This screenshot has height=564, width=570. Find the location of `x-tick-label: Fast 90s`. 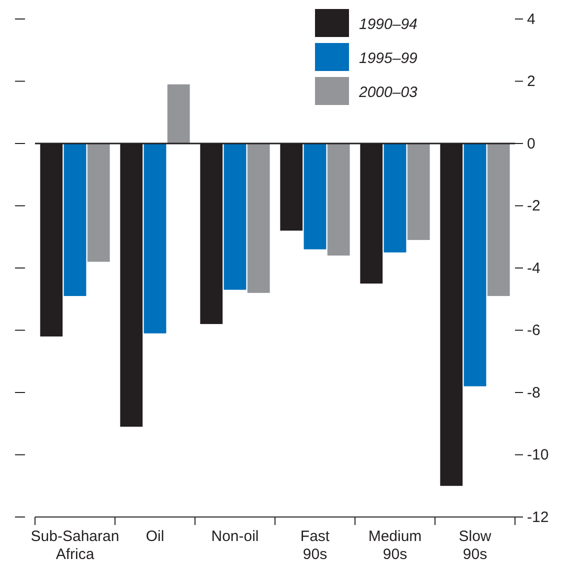

x-tick-label: Fast 90s is located at coordinates (315, 545).